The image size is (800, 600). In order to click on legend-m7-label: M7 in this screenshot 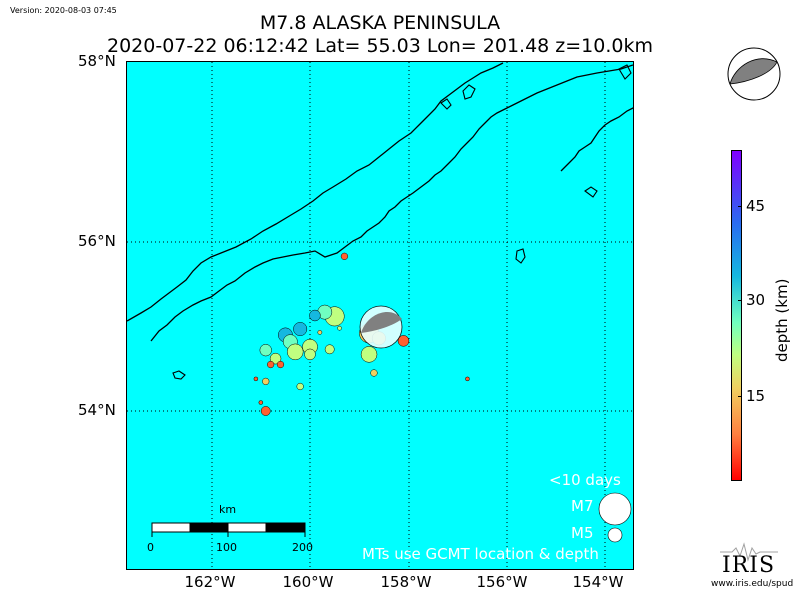, I will do `click(582, 506)`.